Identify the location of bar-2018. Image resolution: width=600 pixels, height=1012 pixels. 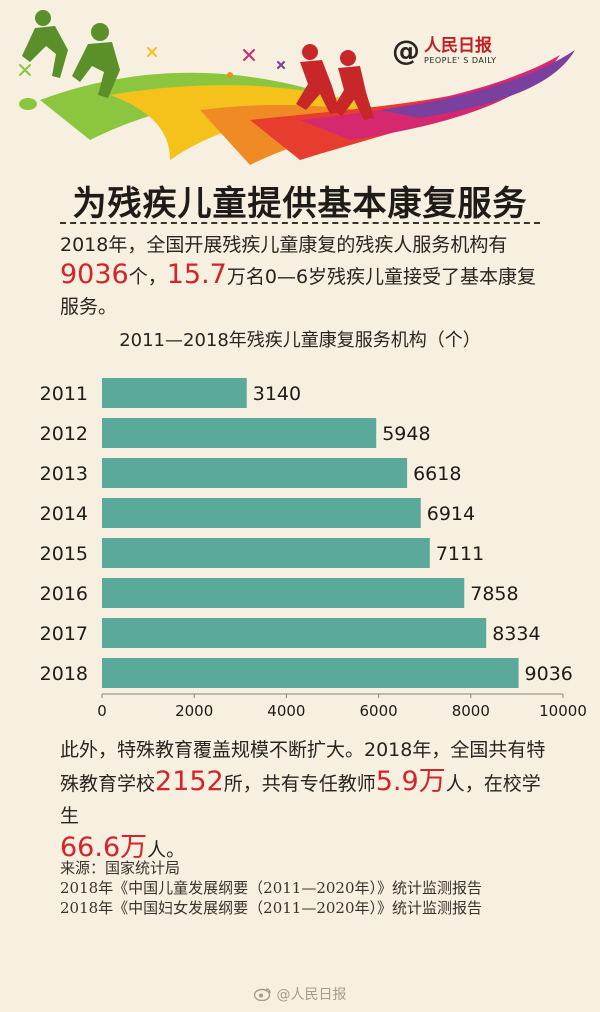
(310, 673).